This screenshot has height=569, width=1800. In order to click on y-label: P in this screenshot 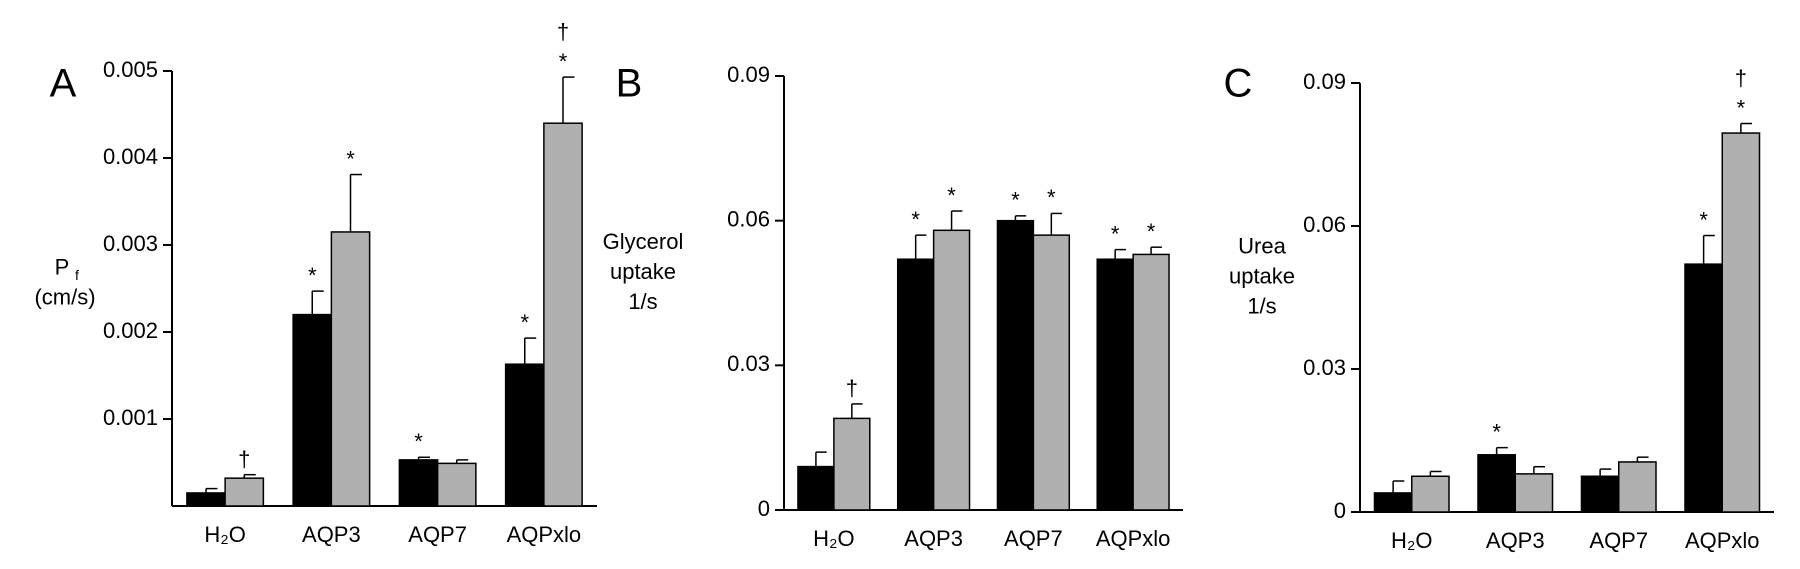, I will do `click(62, 266)`.